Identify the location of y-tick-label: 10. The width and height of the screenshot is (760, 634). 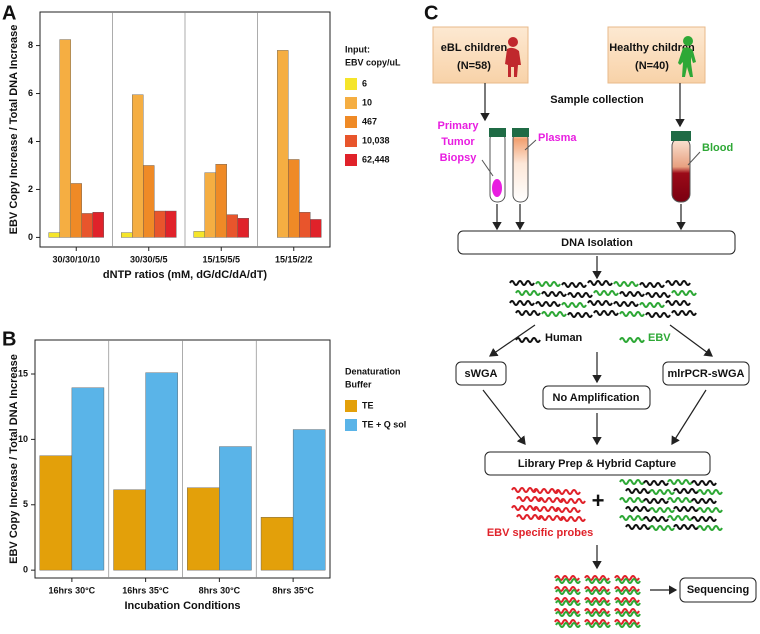
(23, 439).